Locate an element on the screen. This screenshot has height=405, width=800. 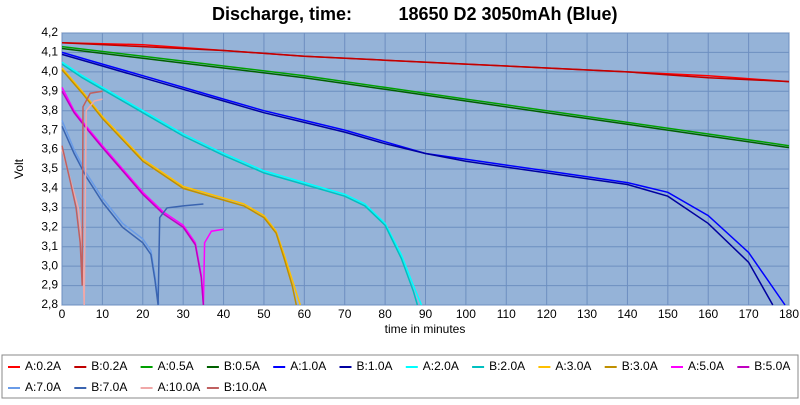
x-tick-label: 110 is located at coordinates (506, 314).